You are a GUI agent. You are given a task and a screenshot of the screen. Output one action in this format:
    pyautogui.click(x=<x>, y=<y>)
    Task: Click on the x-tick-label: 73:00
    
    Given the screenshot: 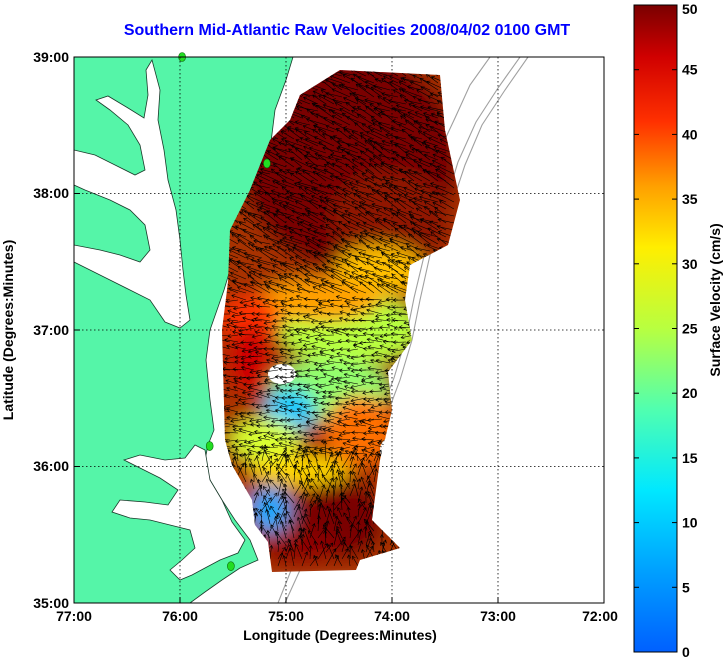 What is the action you would take?
    pyautogui.click(x=498, y=616)
    